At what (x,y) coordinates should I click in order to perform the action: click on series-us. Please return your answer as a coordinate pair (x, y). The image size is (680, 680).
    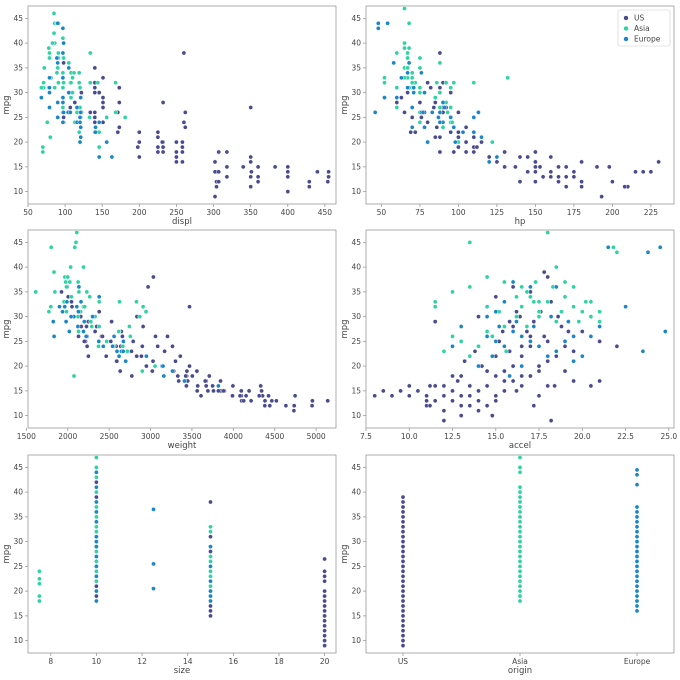
    Looking at the image, I should click on (496, 346).